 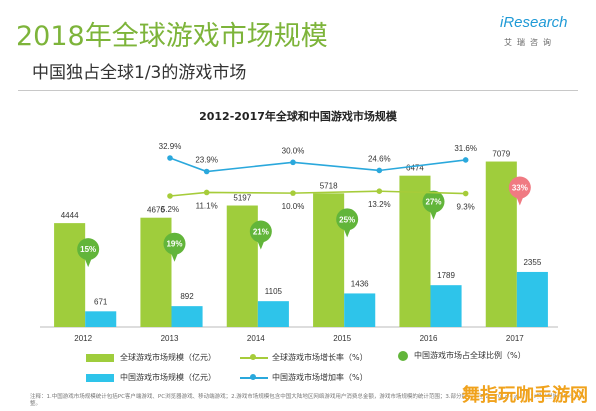 I want to click on x-tick-2016: 2016, so click(x=429, y=338).